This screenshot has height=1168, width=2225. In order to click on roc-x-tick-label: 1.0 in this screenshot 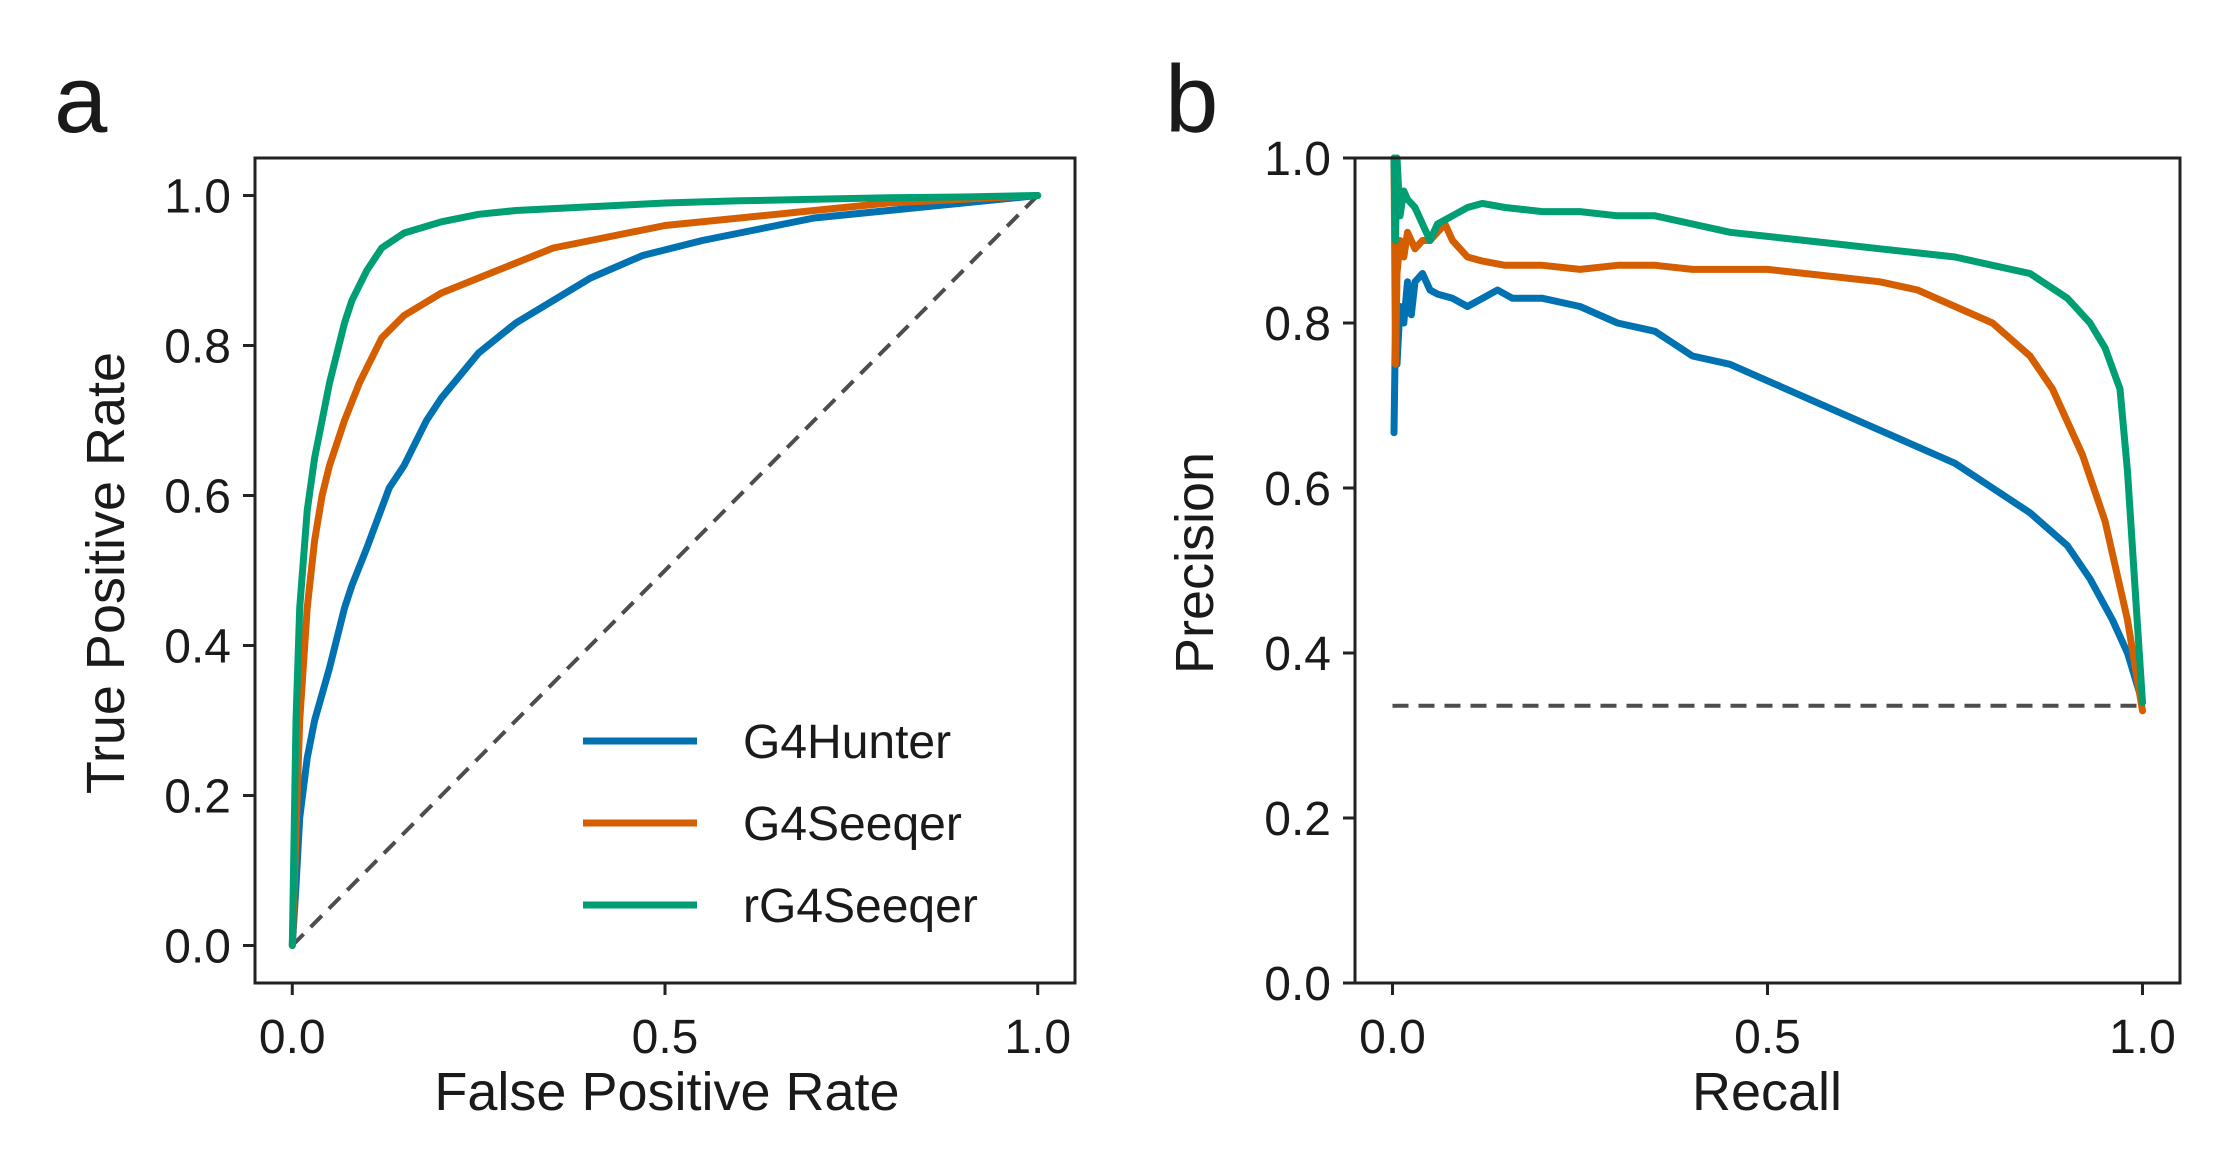, I will do `click(1037, 1037)`.